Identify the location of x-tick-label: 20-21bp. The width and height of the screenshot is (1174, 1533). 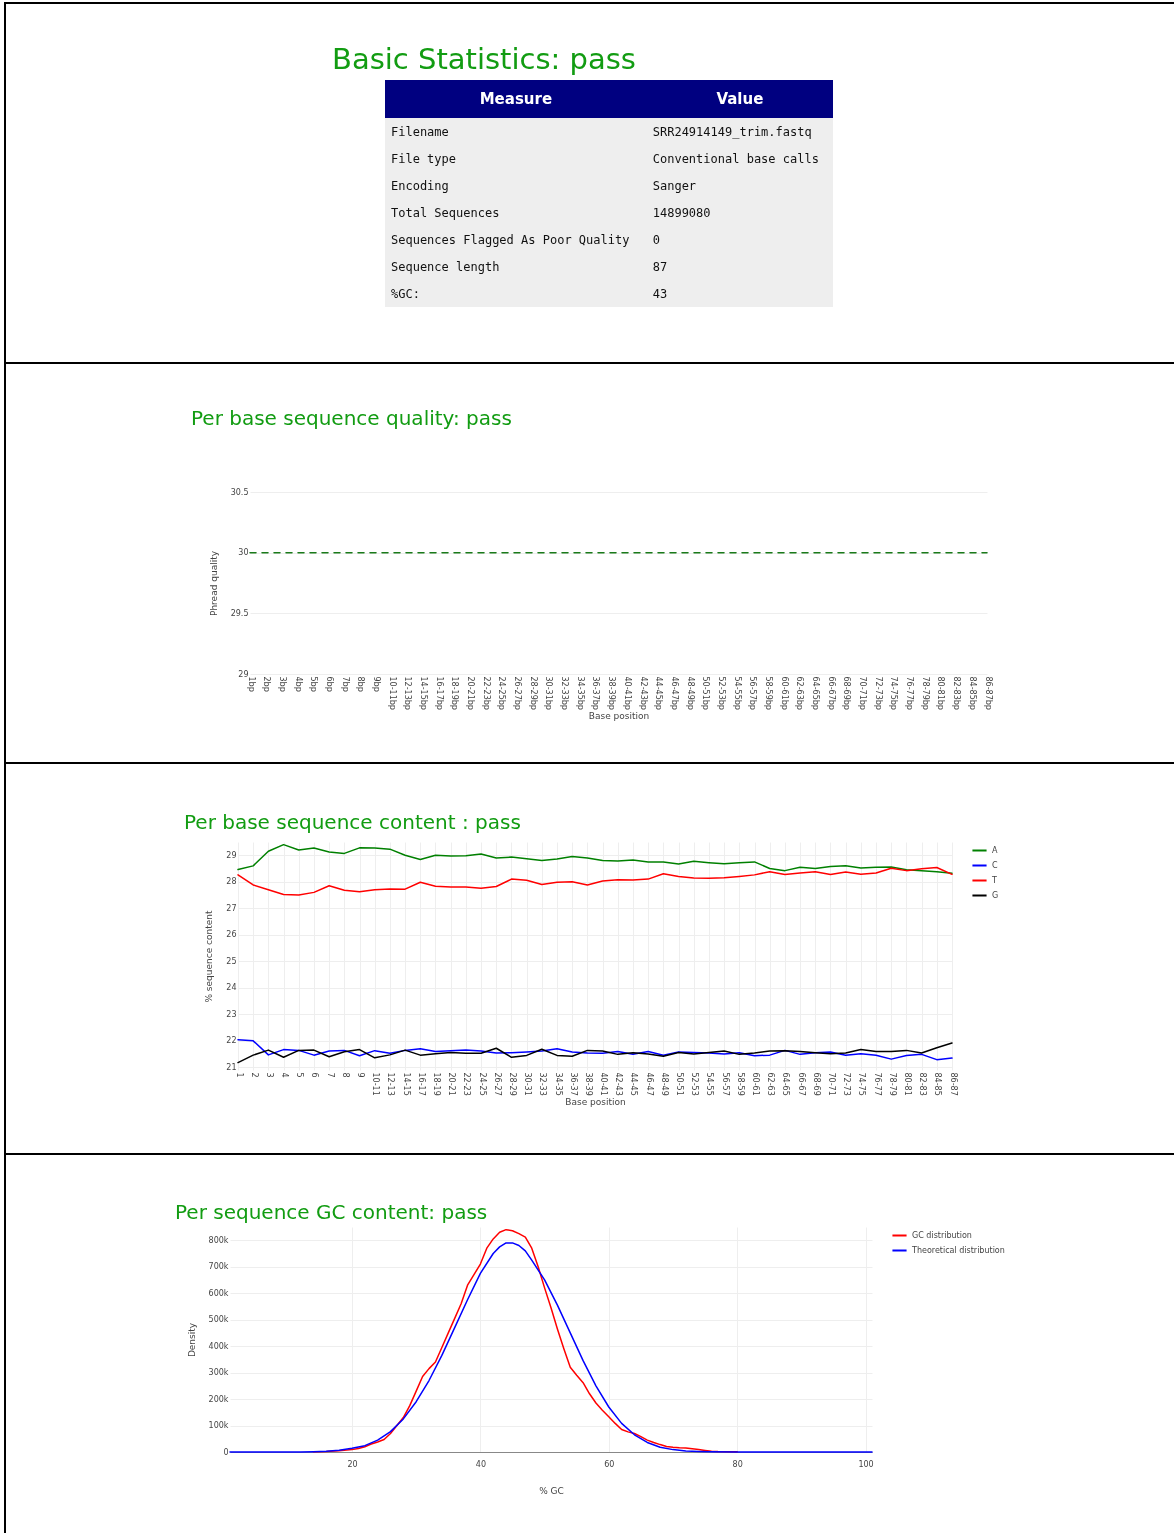
(471, 693).